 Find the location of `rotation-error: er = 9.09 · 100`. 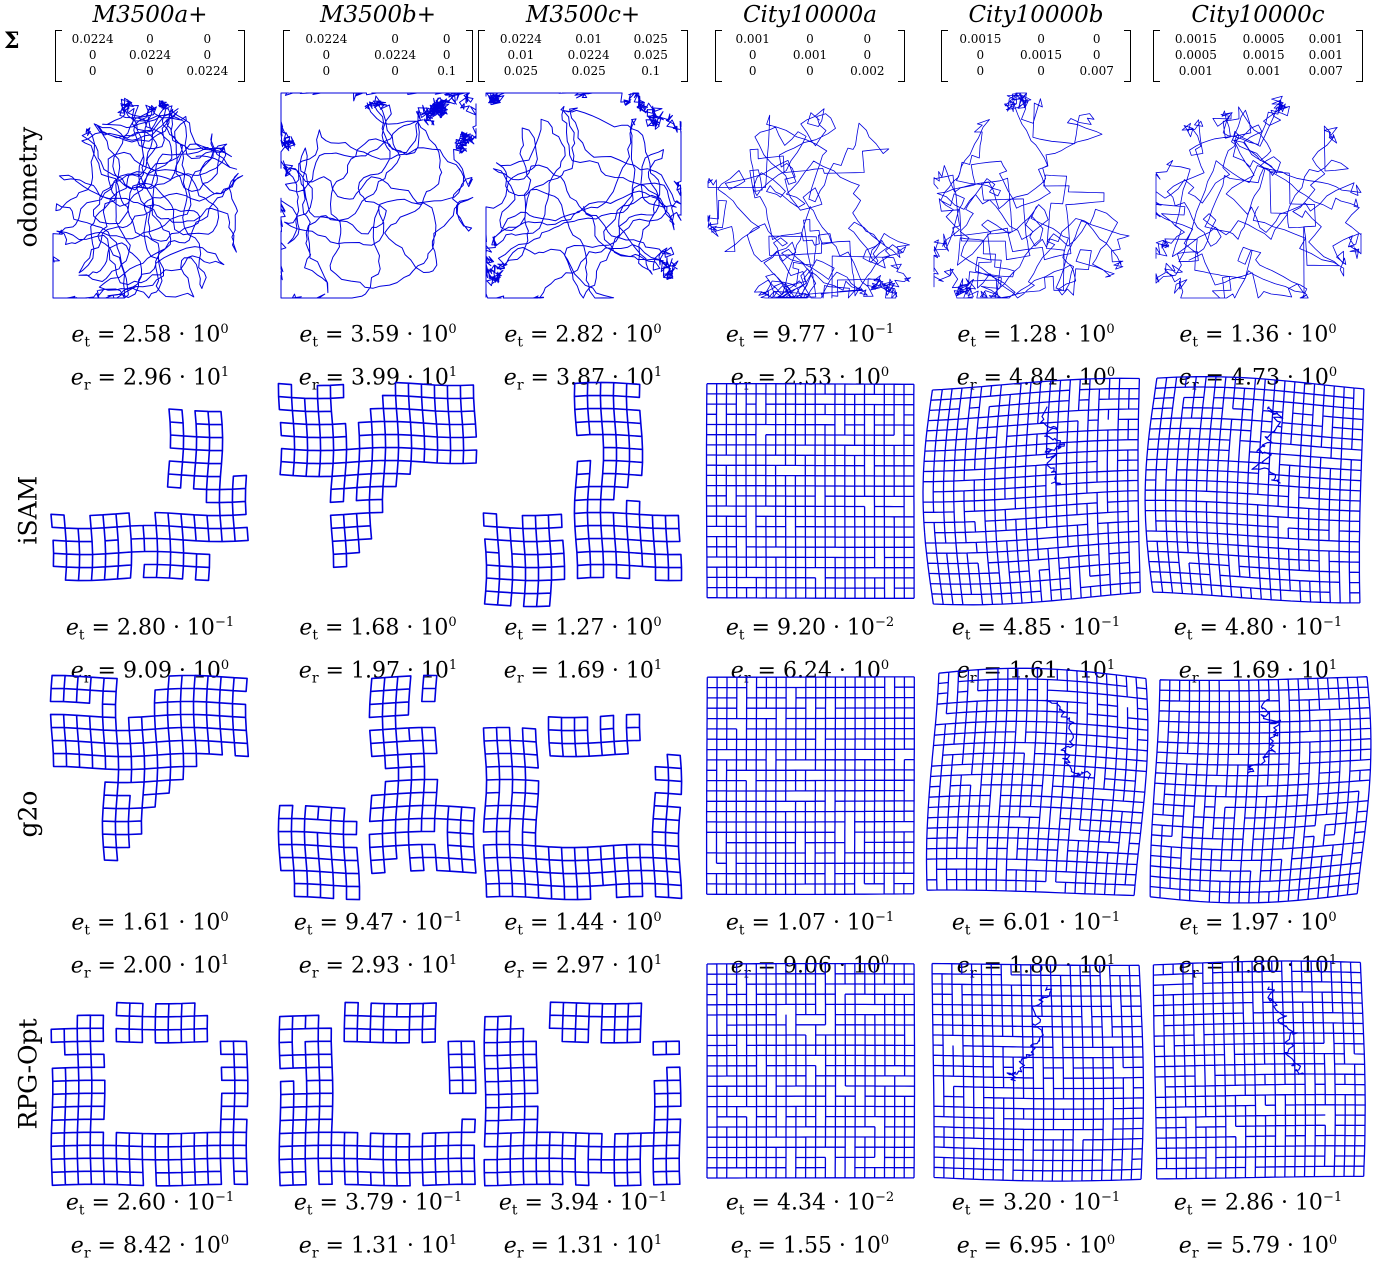

rotation-error: er = 9.09 · 100 is located at coordinates (150, 672).